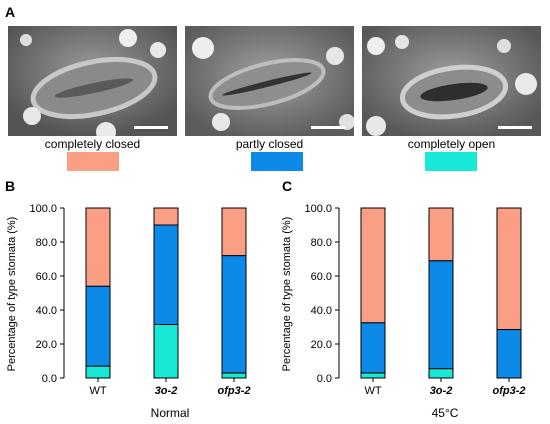  What do you see at coordinates (269, 144) in the screenshot?
I see `legend-label-partly-closed: partly closed` at bounding box center [269, 144].